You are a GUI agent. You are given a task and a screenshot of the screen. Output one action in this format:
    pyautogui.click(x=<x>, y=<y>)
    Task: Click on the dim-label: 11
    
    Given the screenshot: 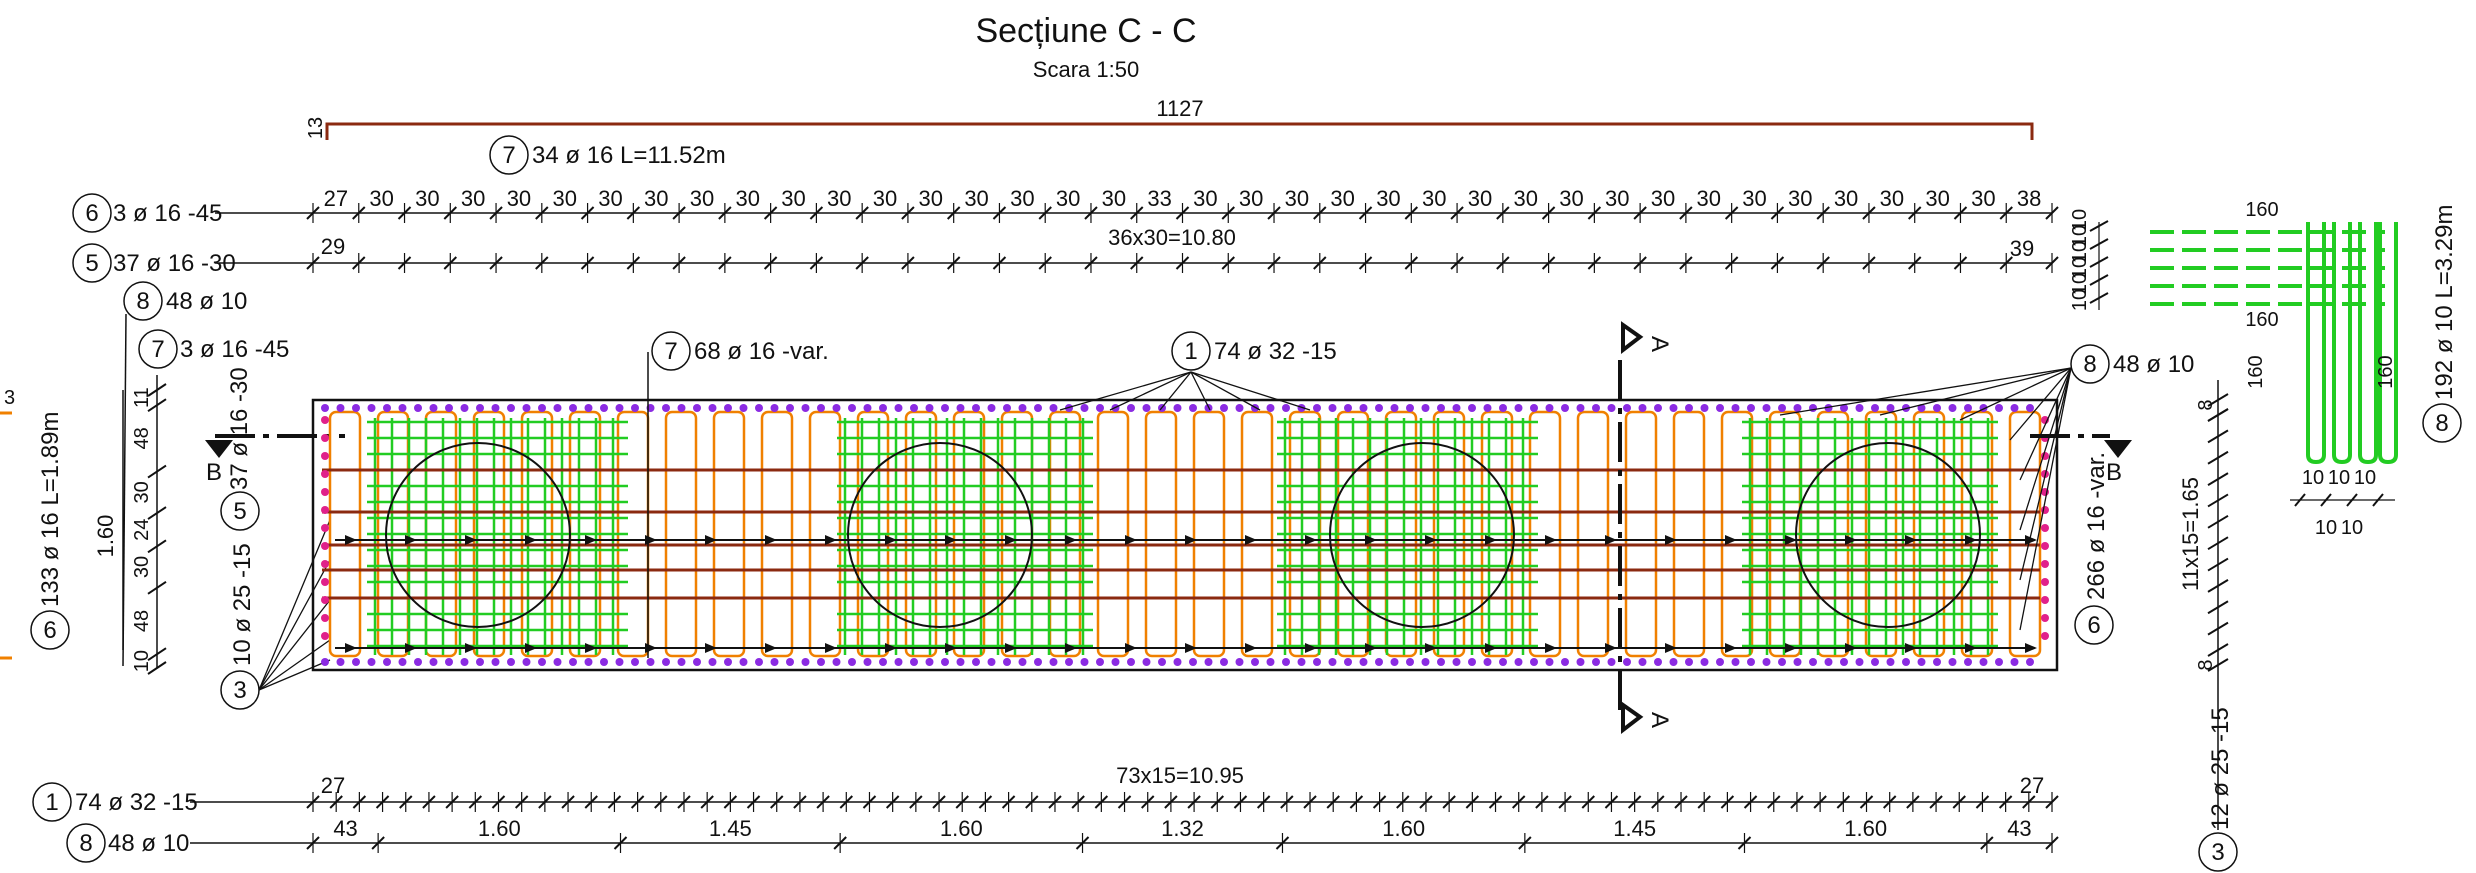 What is the action you would take?
    pyautogui.click(x=142, y=397)
    